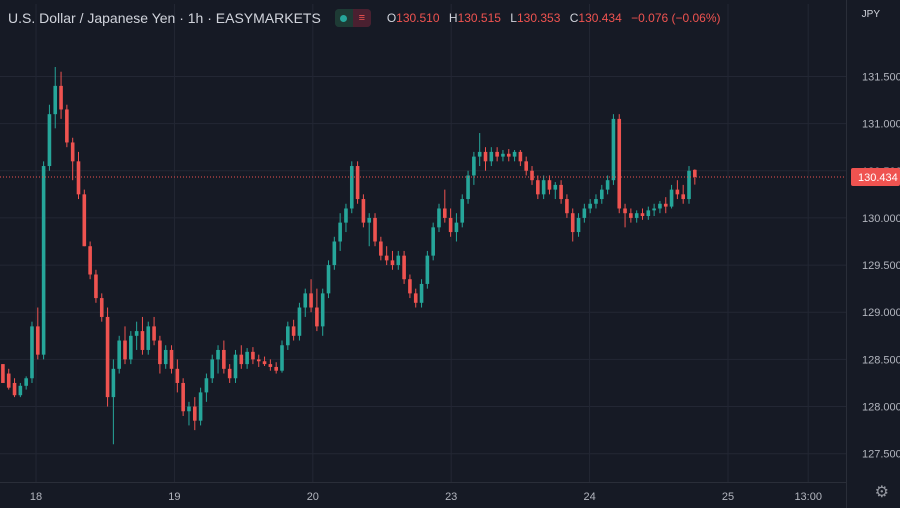 This screenshot has width=900, height=508. What do you see at coordinates (870, 14) in the screenshot?
I see `currency-label: JPY` at bounding box center [870, 14].